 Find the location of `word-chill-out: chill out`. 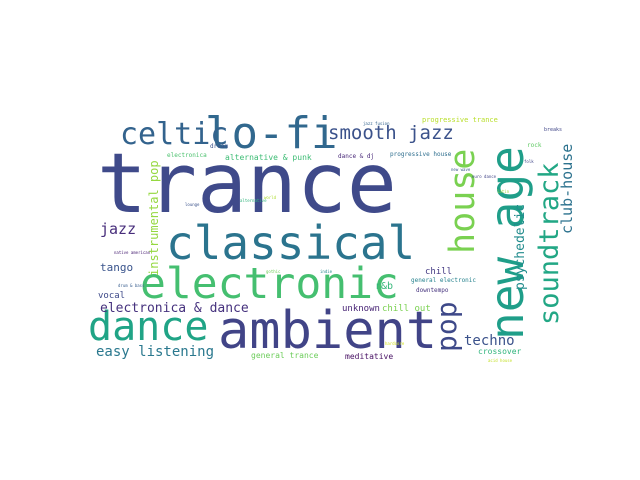

word-chill-out: chill out is located at coordinates (406, 309).